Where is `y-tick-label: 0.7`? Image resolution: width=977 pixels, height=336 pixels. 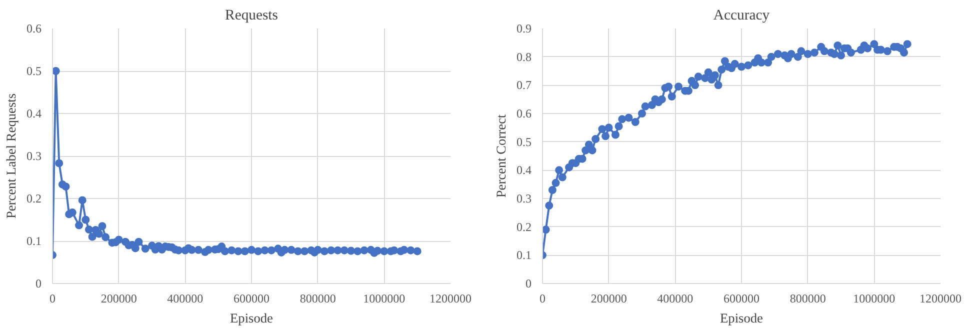 y-tick-label: 0.7 is located at coordinates (524, 85).